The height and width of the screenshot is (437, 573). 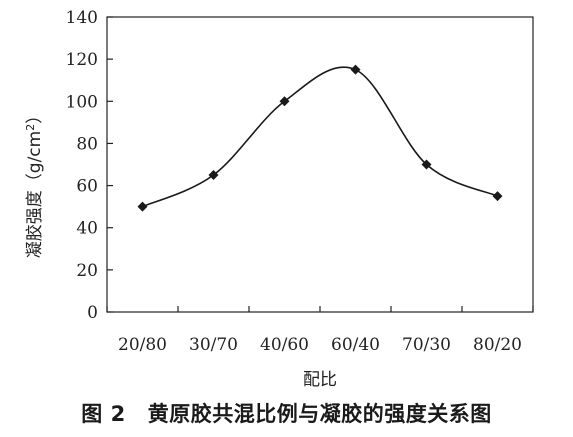 What do you see at coordinates (89, 165) in the screenshot?
I see `y-axis-ticks: 0 20 40 60 80 100 120 140` at bounding box center [89, 165].